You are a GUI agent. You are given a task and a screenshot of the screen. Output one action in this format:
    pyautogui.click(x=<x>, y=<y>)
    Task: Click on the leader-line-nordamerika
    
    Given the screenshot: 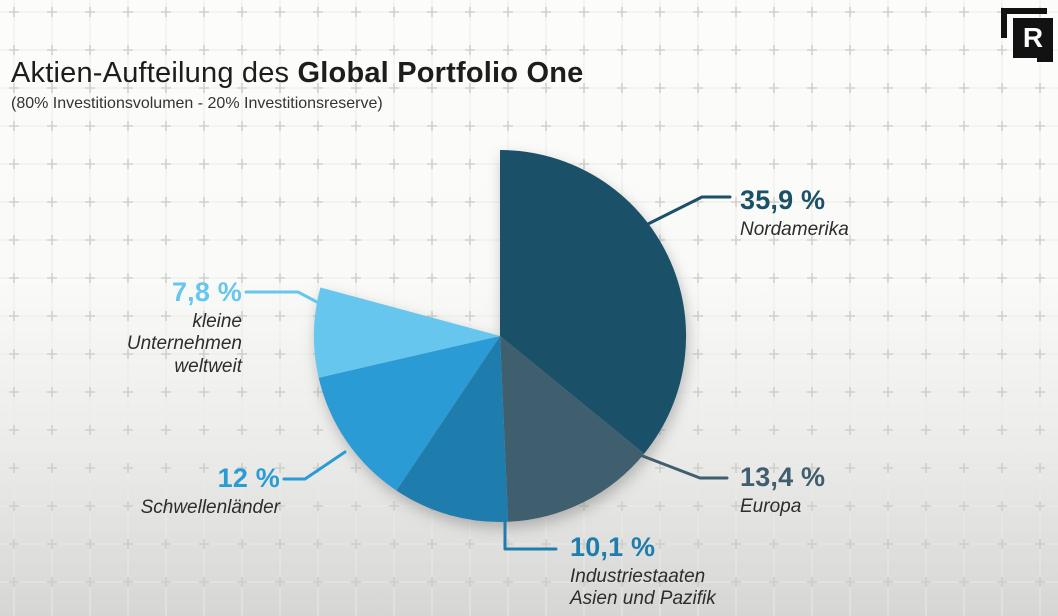 What is the action you would take?
    pyautogui.click(x=689, y=210)
    